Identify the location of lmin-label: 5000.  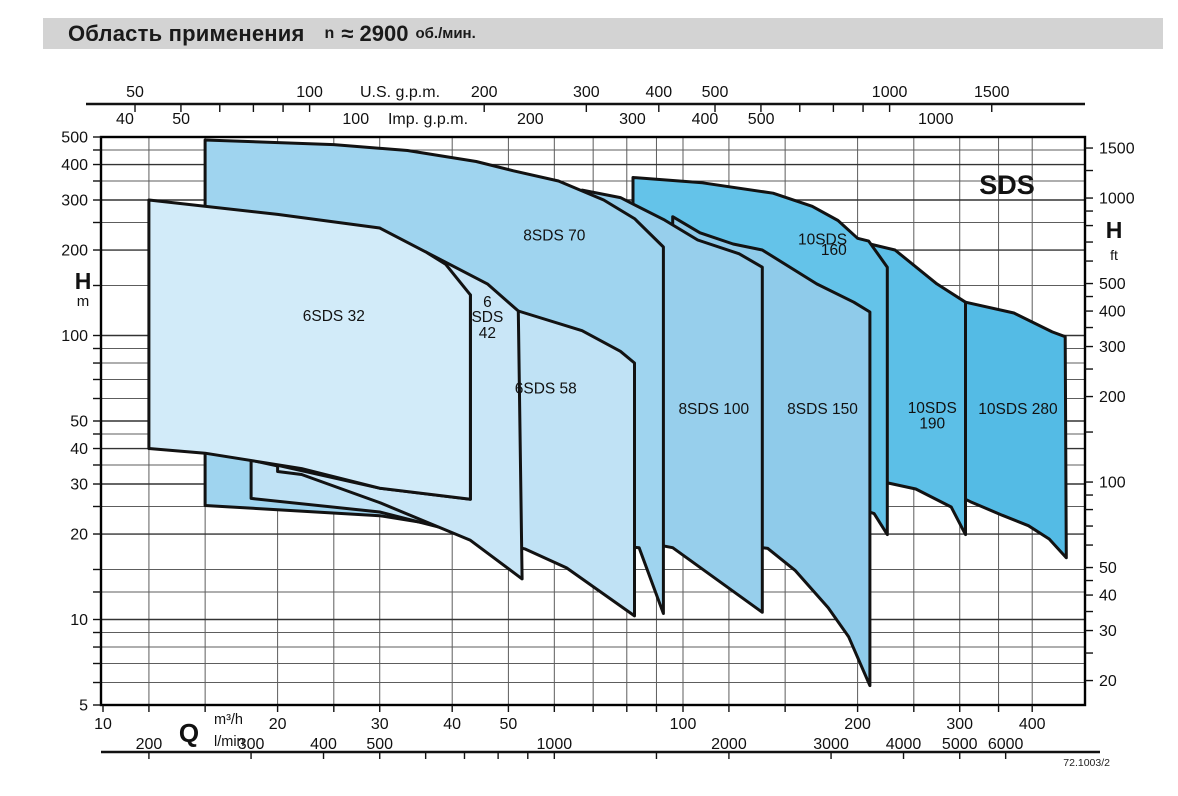
(960, 744).